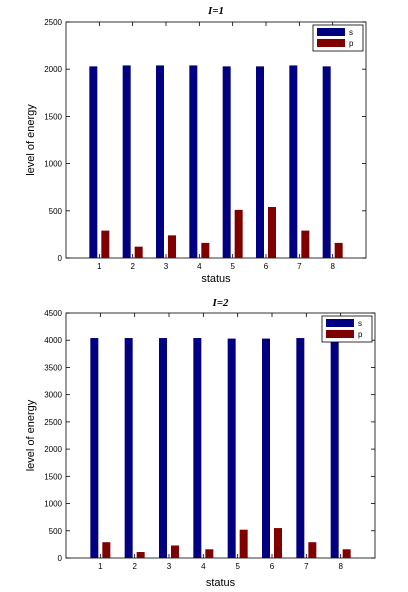  I want to click on y-tick-label: 4000, so click(53, 340).